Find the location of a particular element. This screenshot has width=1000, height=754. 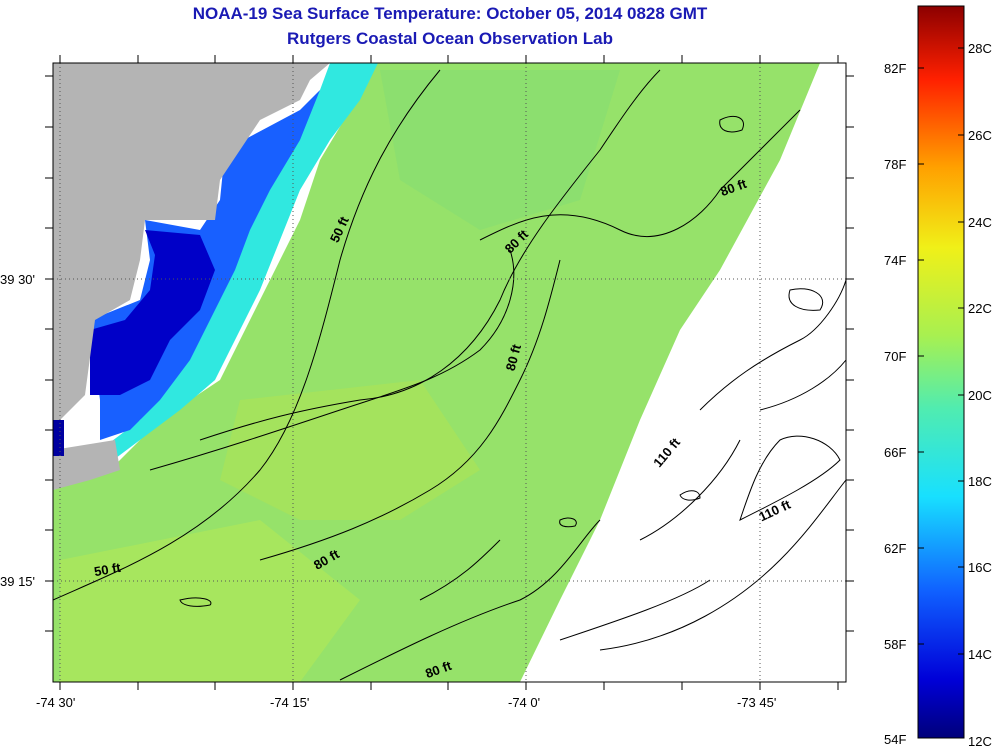

map-subtitle: Rutgers Coastal Ocean Observation Lab is located at coordinates (450, 38).